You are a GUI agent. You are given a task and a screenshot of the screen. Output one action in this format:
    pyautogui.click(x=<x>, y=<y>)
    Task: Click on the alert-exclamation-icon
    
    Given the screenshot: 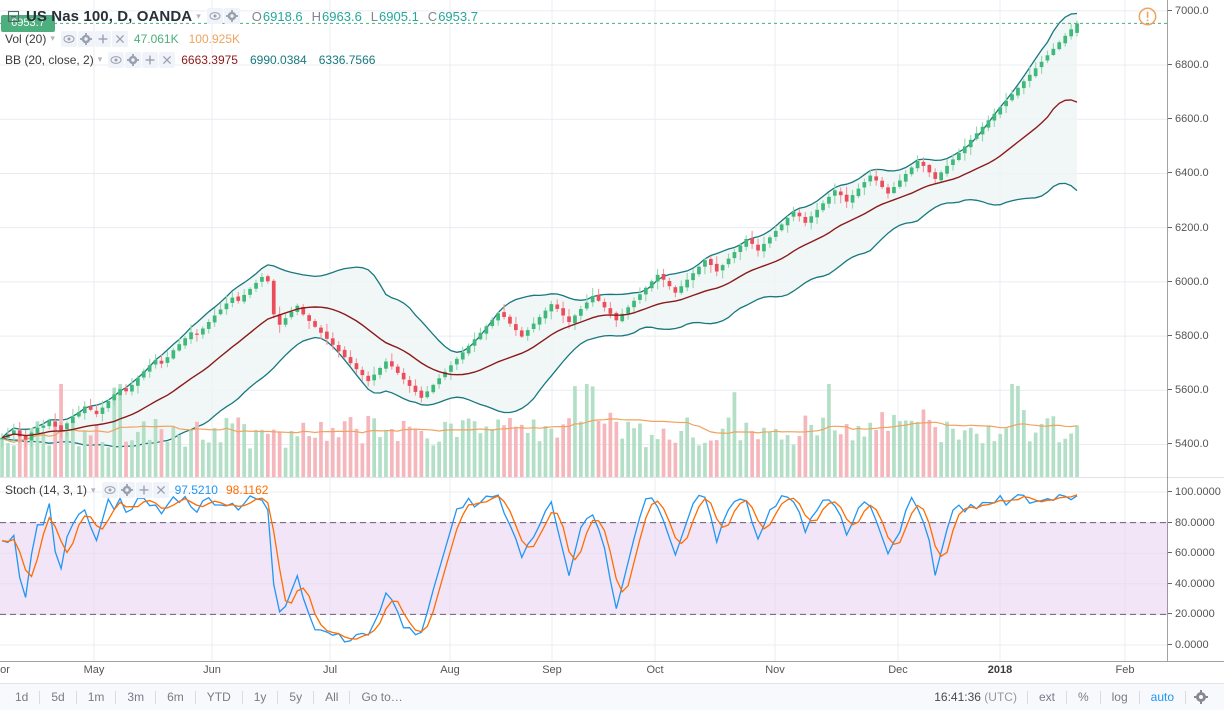 What is the action you would take?
    pyautogui.click(x=1147, y=16)
    